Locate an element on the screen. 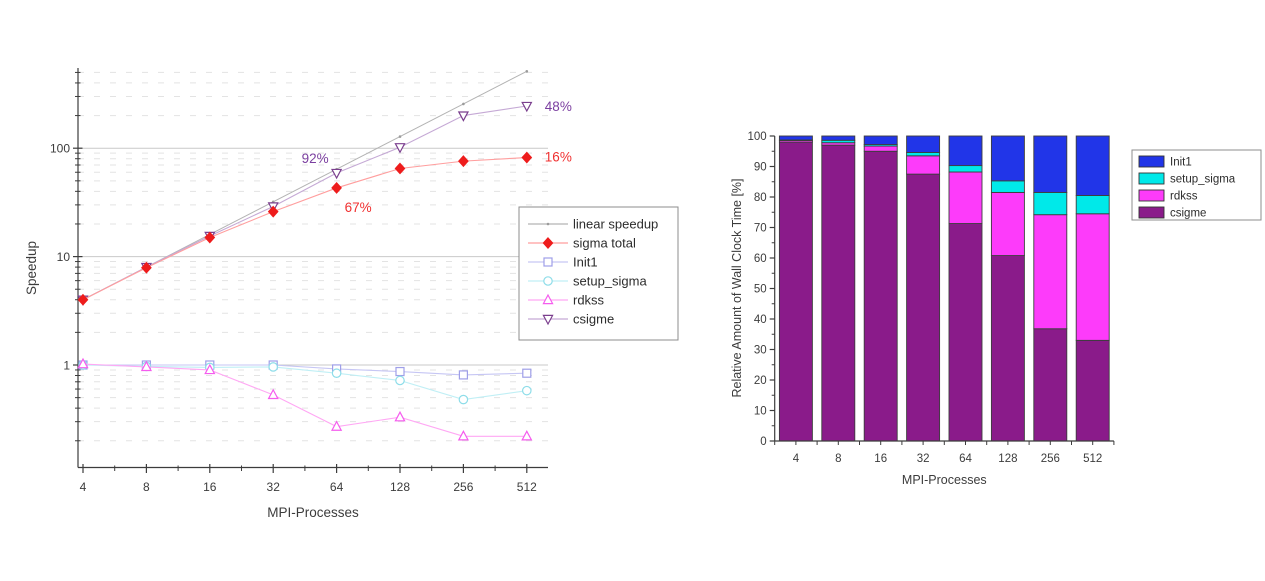 The height and width of the screenshot is (581, 1265). y-tick-label: 1 is located at coordinates (66, 366).